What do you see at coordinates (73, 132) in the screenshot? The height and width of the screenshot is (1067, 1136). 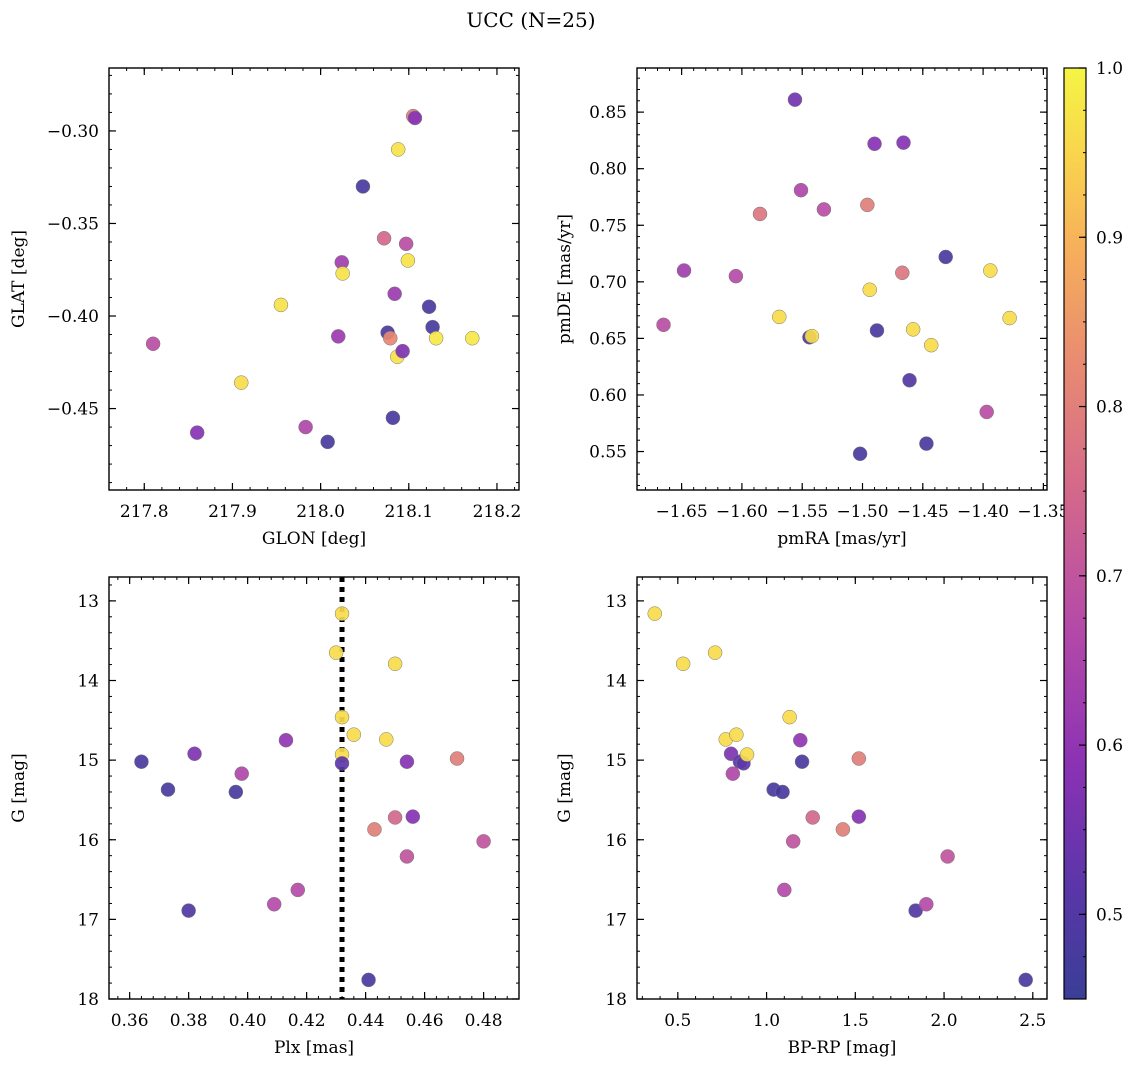 I see `y-tick-label: −0.30` at bounding box center [73, 132].